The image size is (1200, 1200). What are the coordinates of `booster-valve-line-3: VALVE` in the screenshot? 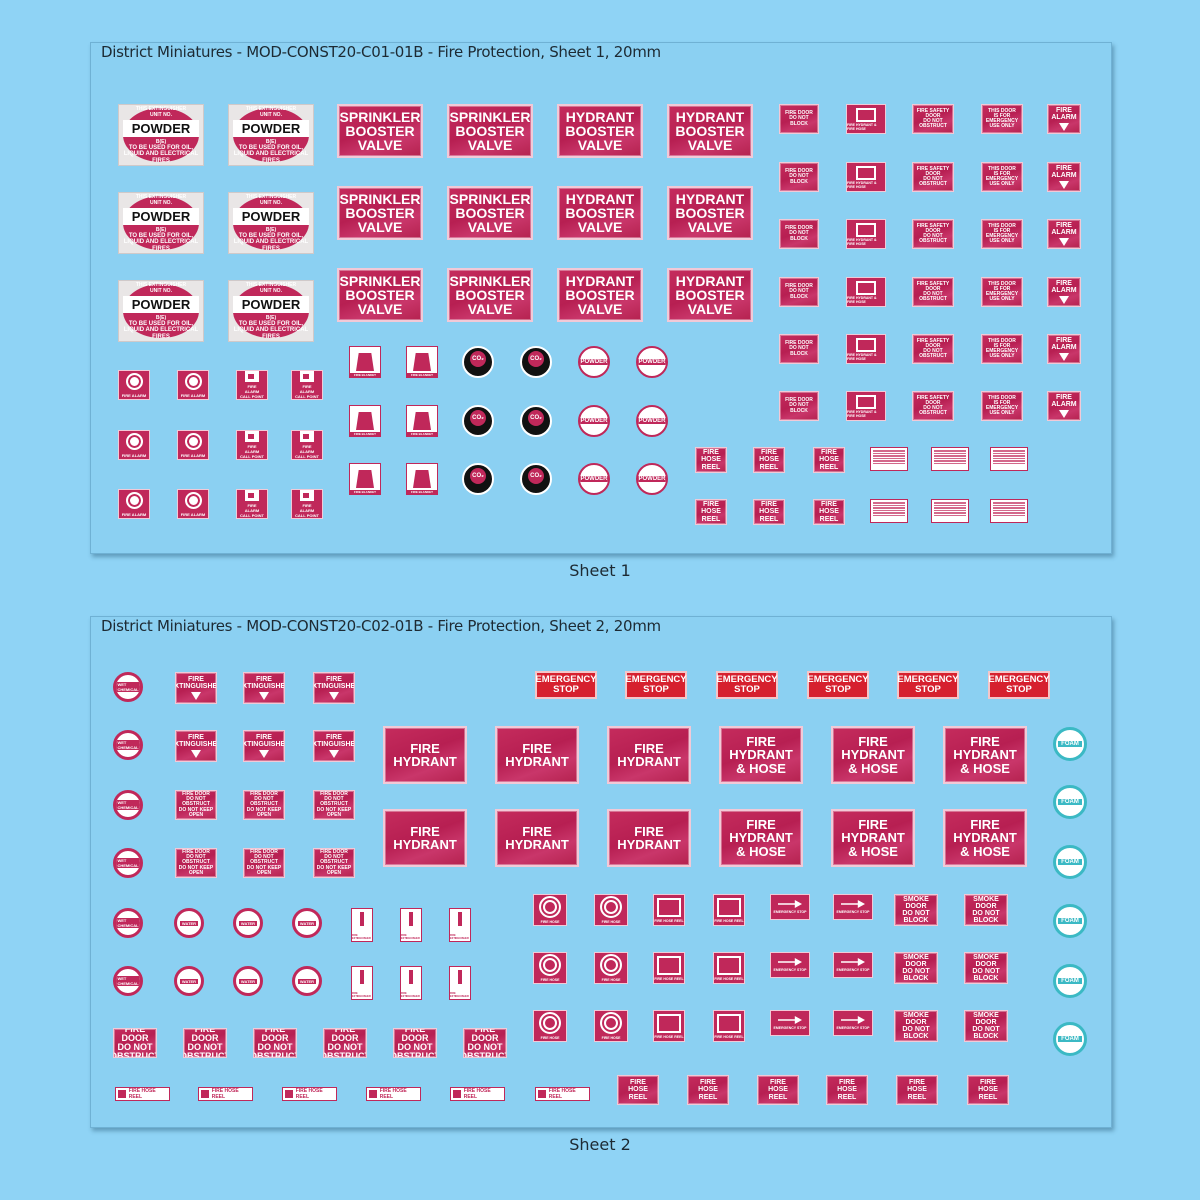 It's located at (380, 309).